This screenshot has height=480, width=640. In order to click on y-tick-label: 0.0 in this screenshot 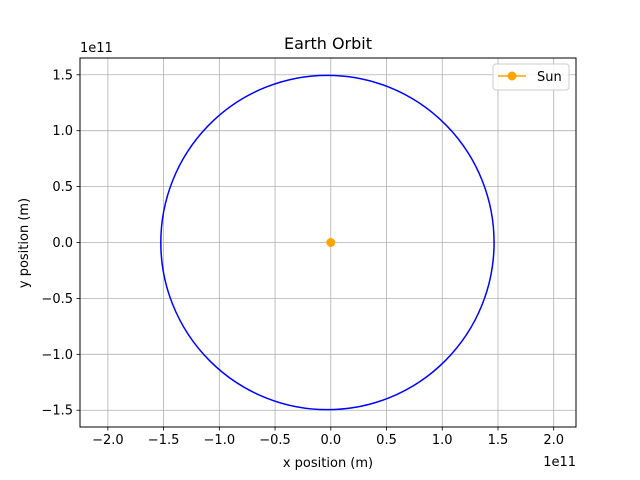, I will do `click(62, 243)`.